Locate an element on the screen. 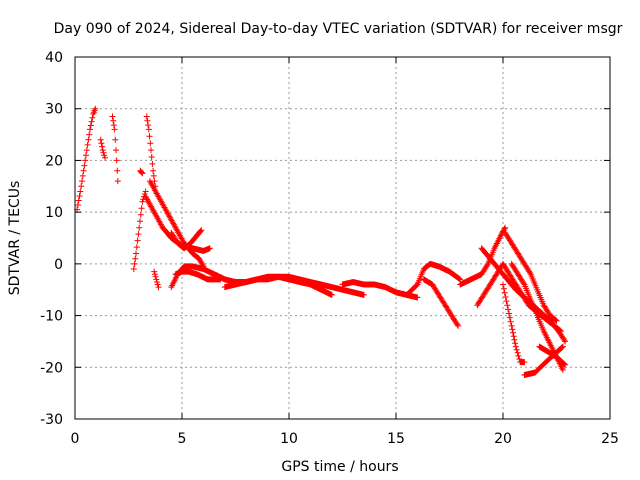  y-tick-label: 20 is located at coordinates (54, 161).